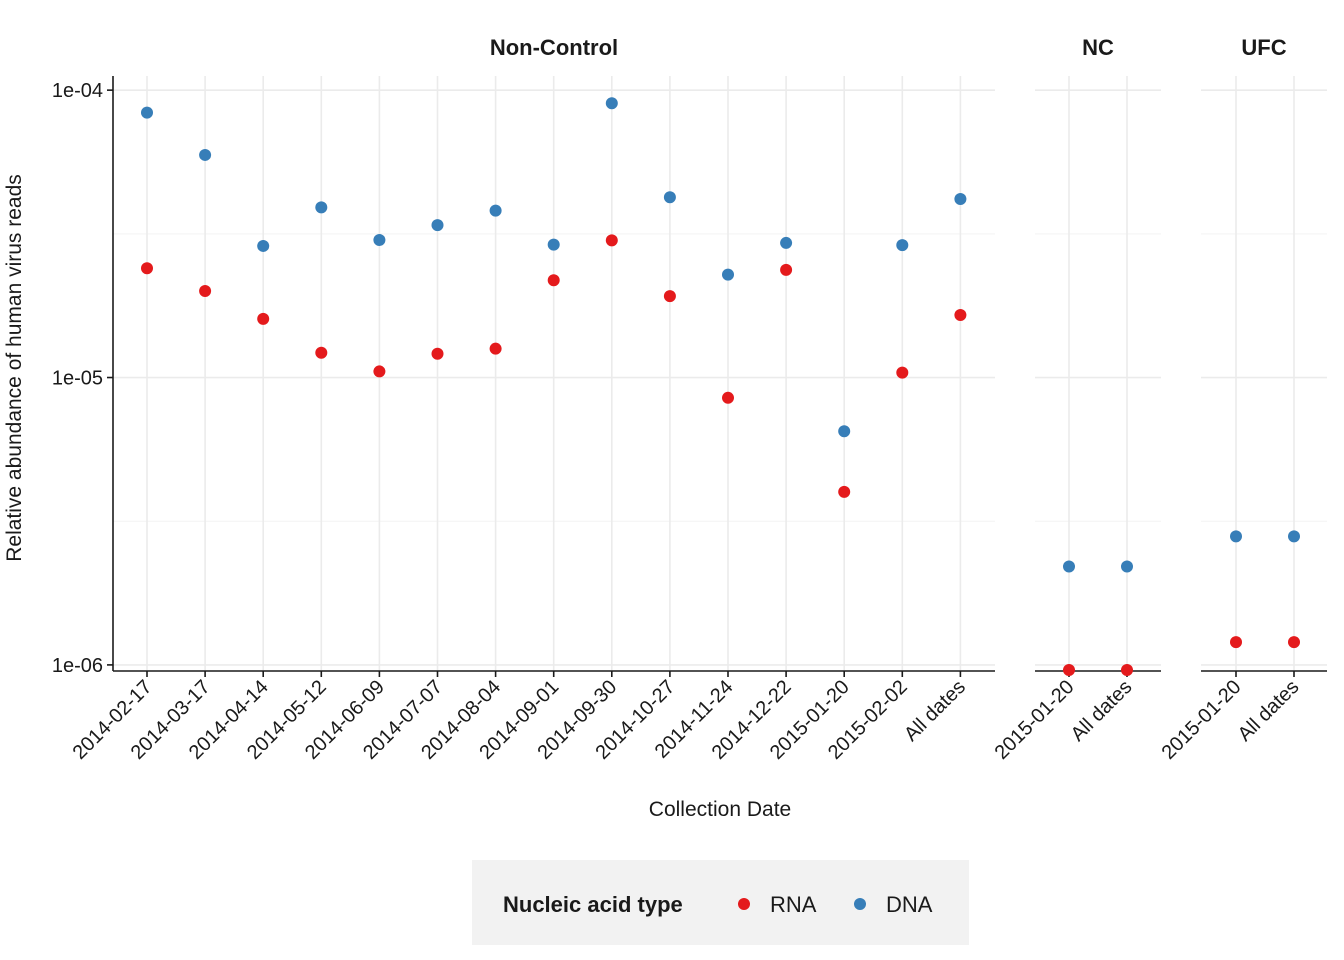 This screenshot has width=1344, height=960. What do you see at coordinates (77, 91) in the screenshot?
I see `y-tick-label: 1e-04` at bounding box center [77, 91].